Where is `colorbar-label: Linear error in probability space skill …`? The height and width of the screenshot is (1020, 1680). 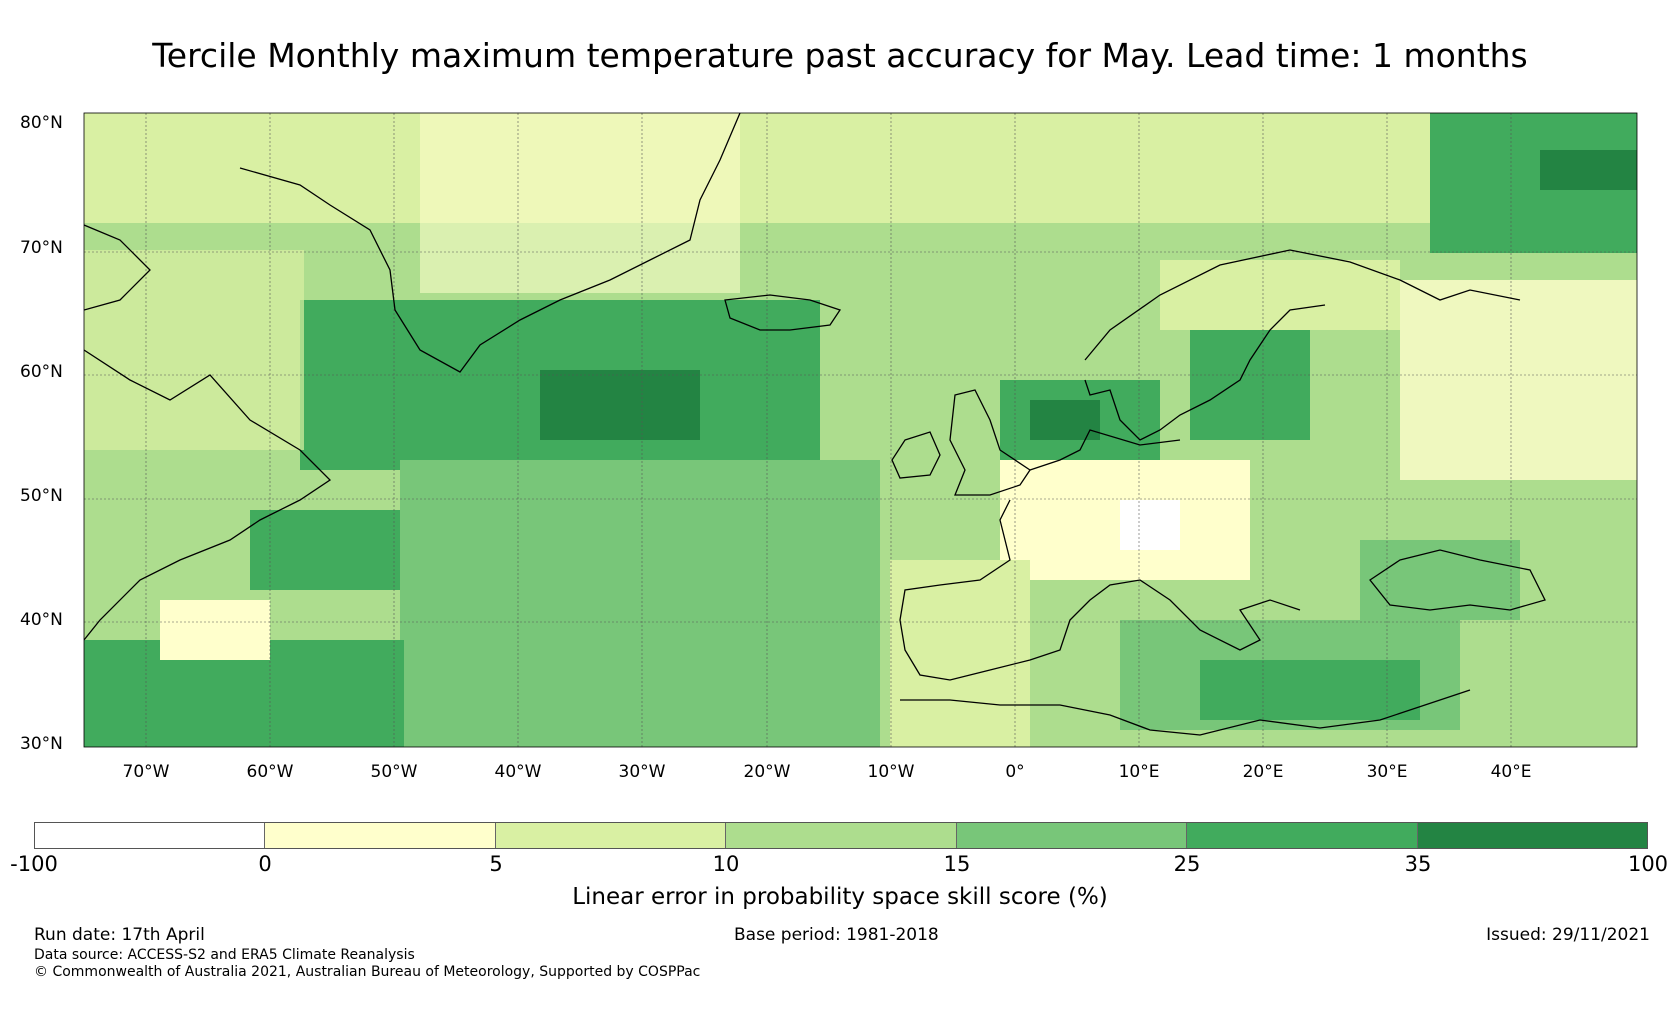 colorbar-label: Linear error in probability space skill … is located at coordinates (840, 897).